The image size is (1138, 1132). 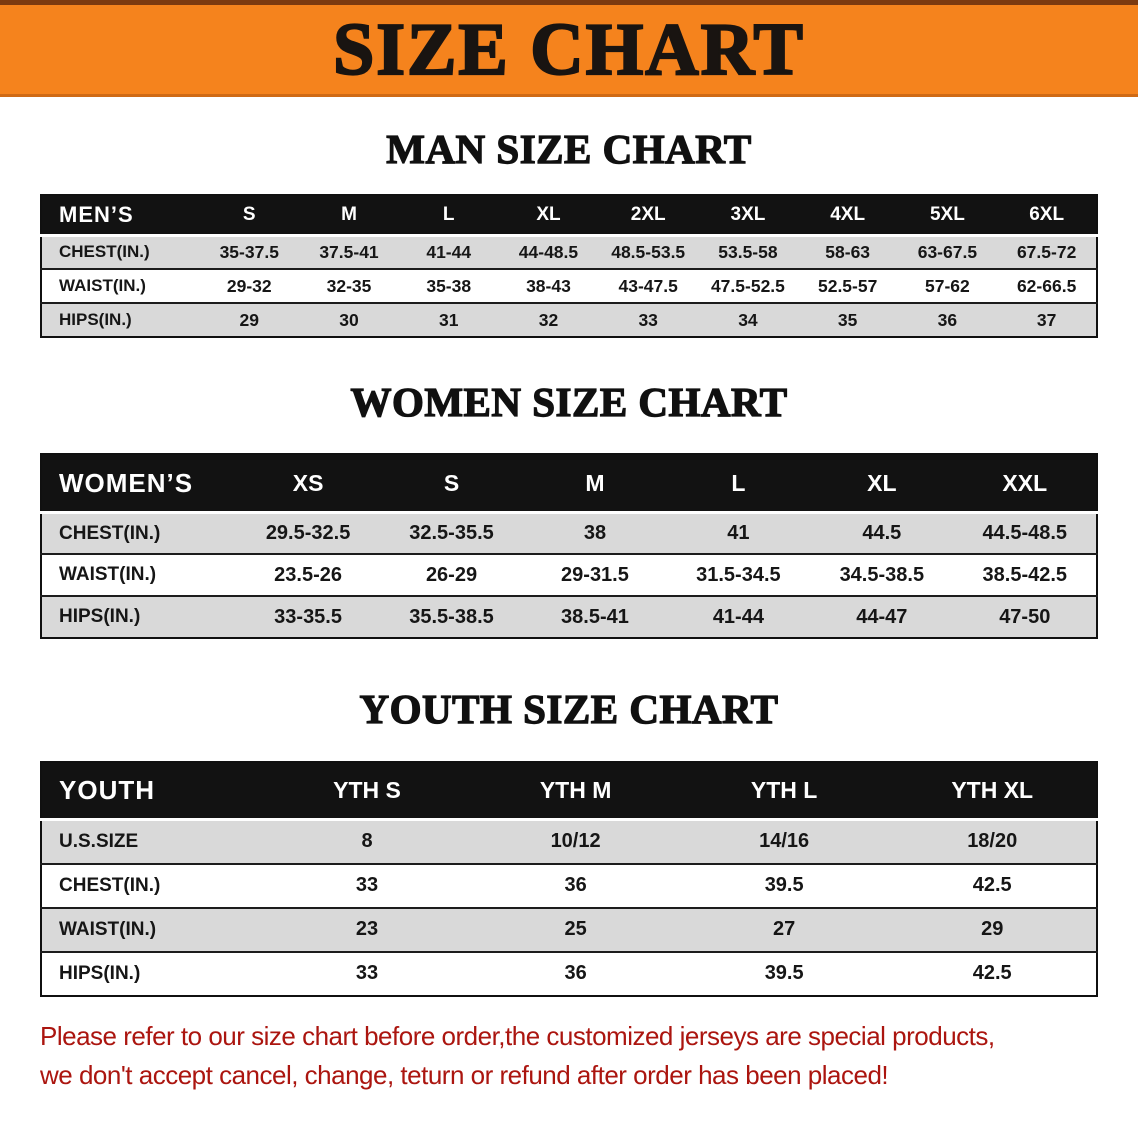 What do you see at coordinates (451, 616) in the screenshot?
I see `size-value: 35.5-38.5` at bounding box center [451, 616].